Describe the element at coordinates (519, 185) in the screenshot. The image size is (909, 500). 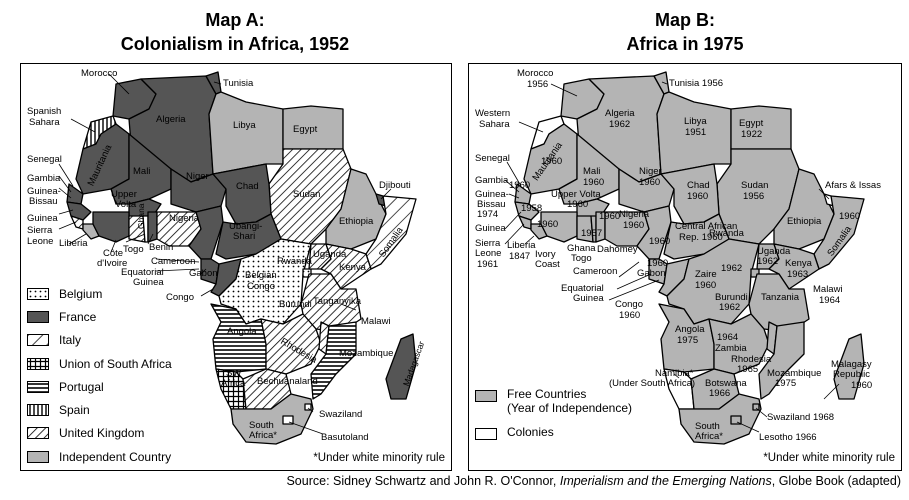
I see `label-b-senegal-yr: 1960` at that location.